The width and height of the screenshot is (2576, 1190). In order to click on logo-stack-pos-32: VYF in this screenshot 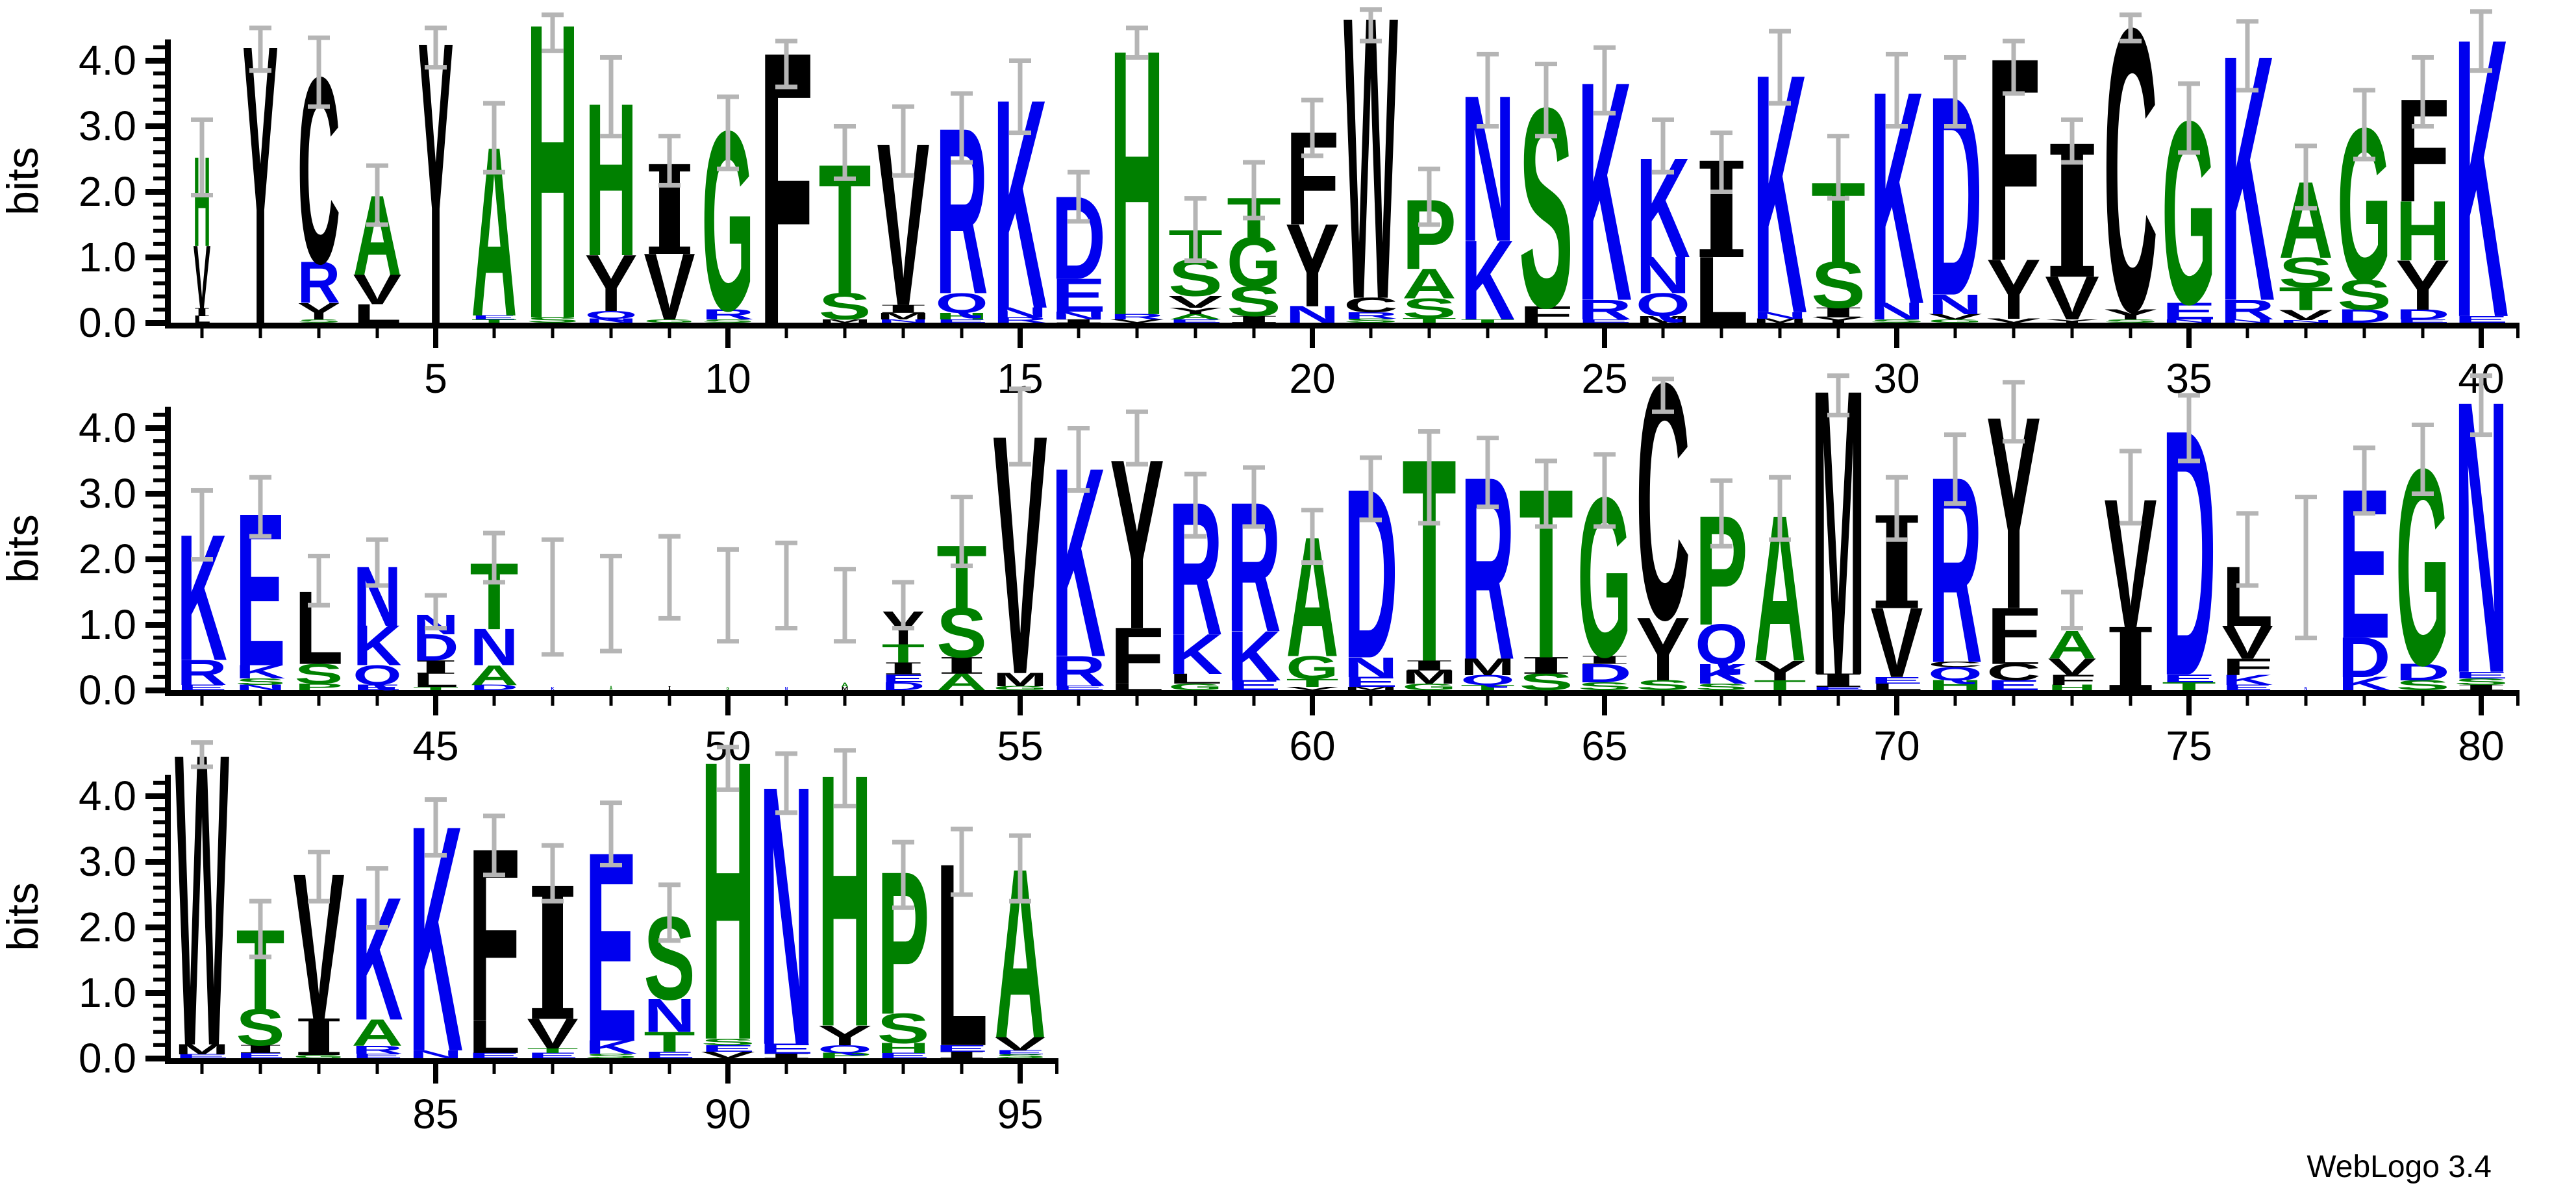, I will do `click(2013, 168)`.